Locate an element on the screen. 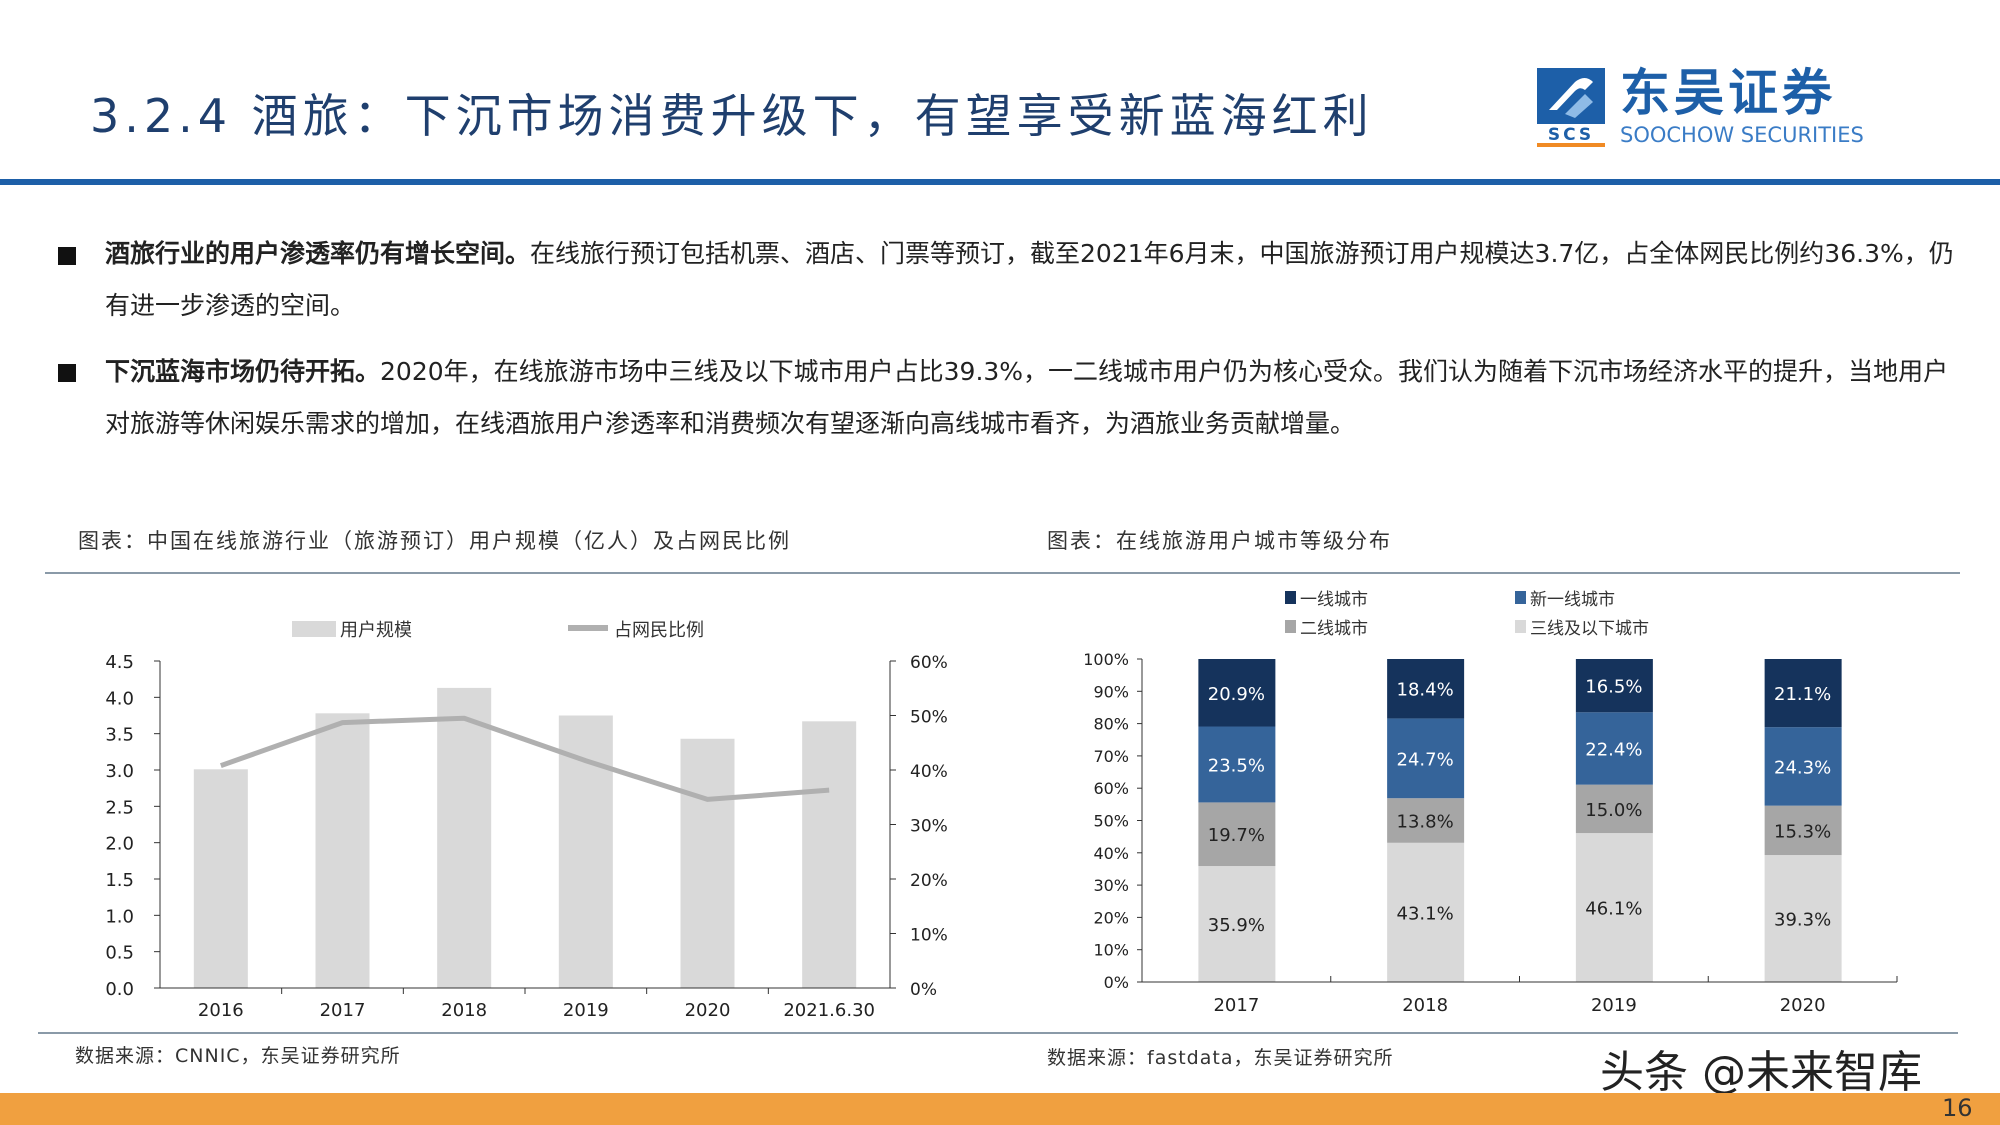 The height and width of the screenshot is (1125, 2000). y-tick-label: 70% is located at coordinates (1111, 756).